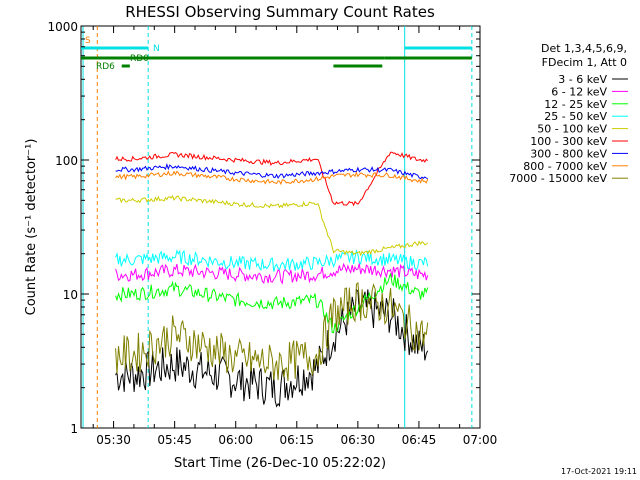 The width and height of the screenshot is (640, 480). Describe the element at coordinates (235, 440) in the screenshot. I see `x-tick-label: 06:00` at that location.